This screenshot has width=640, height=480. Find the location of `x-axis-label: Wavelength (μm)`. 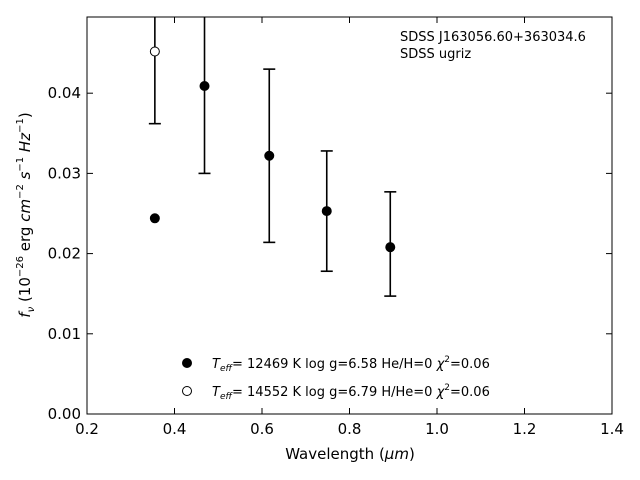

x-axis-label: Wavelength (μm) is located at coordinates (350, 454).